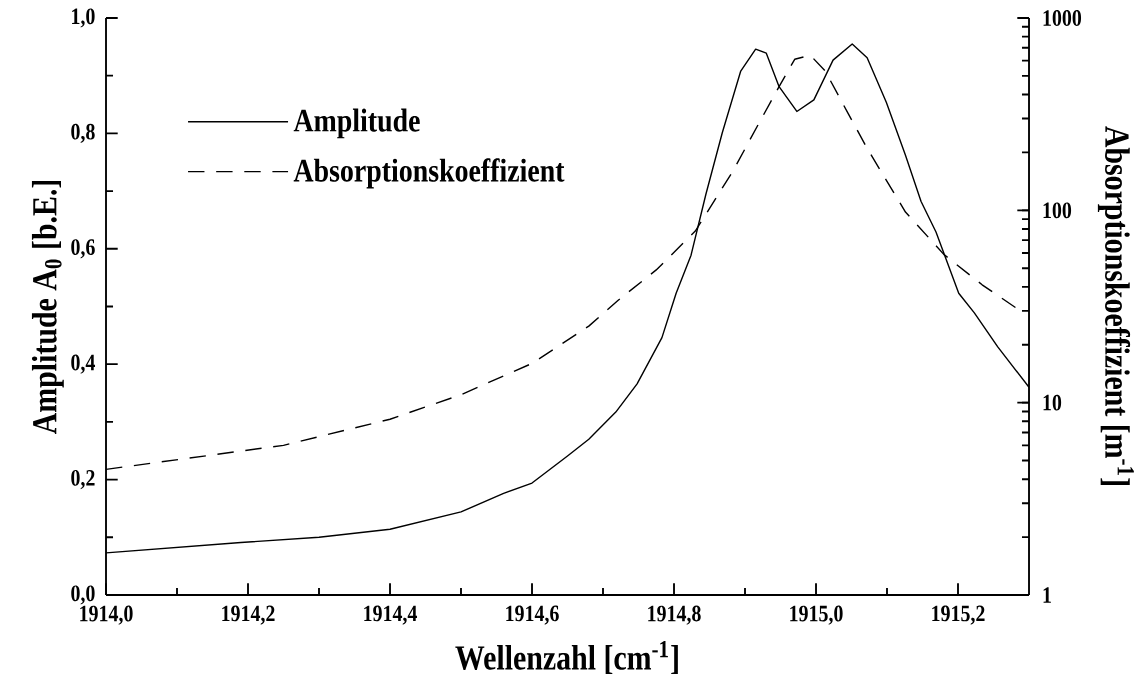 The image size is (1134, 682). What do you see at coordinates (83, 595) in the screenshot?
I see `y-tick-label: 0,0` at bounding box center [83, 595].